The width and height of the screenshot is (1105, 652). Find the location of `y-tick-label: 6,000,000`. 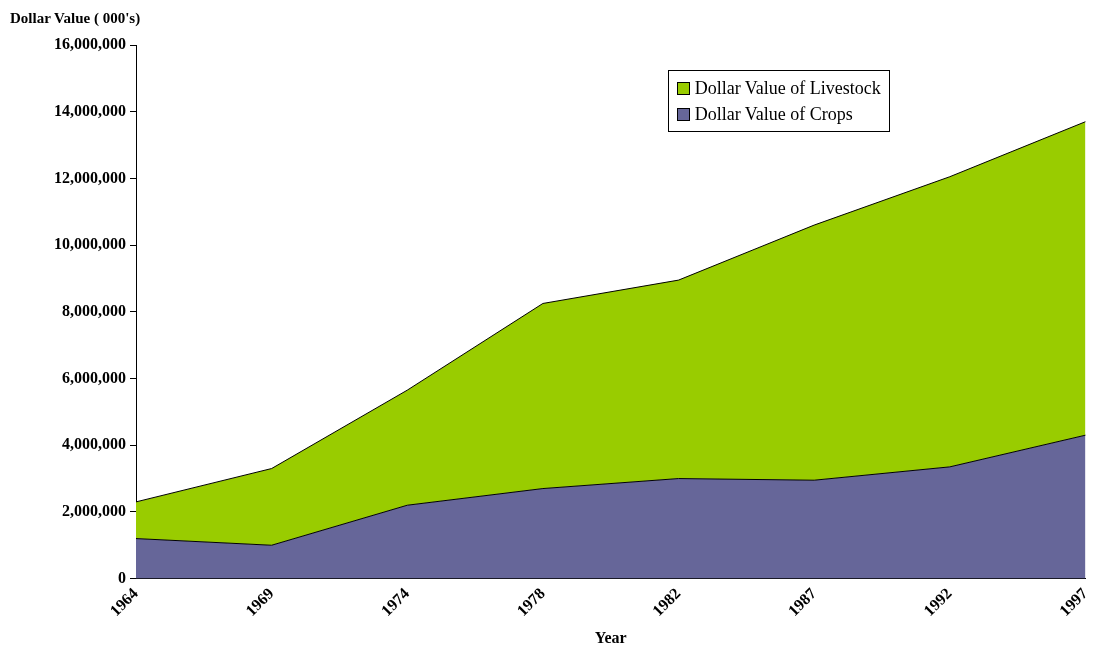

y-tick-label: 6,000,000 is located at coordinates (94, 377).